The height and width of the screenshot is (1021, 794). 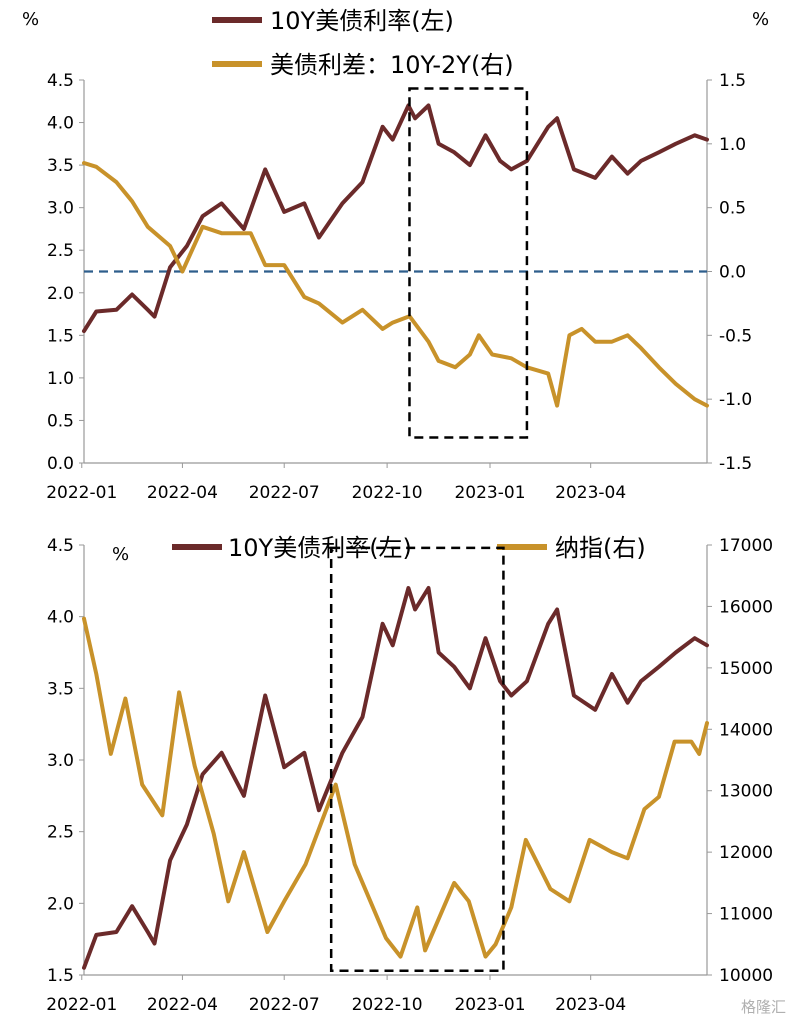 What do you see at coordinates (746, 669) in the screenshot?
I see `right-tick-label: 15000` at bounding box center [746, 669].